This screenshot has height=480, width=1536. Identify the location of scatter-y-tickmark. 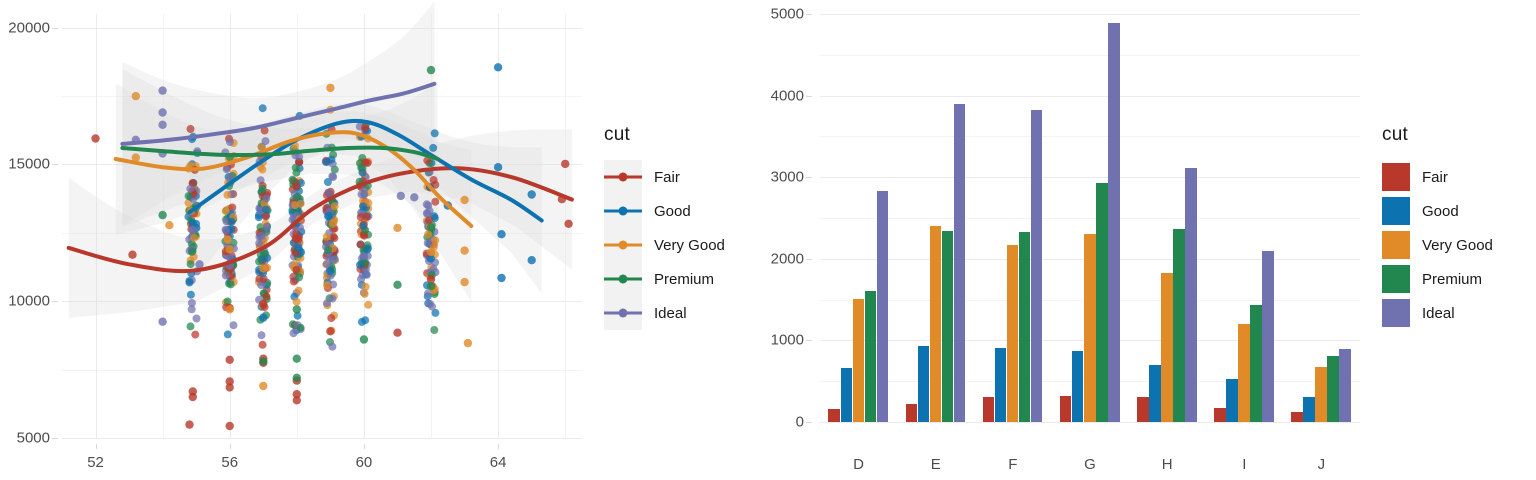
(55, 28).